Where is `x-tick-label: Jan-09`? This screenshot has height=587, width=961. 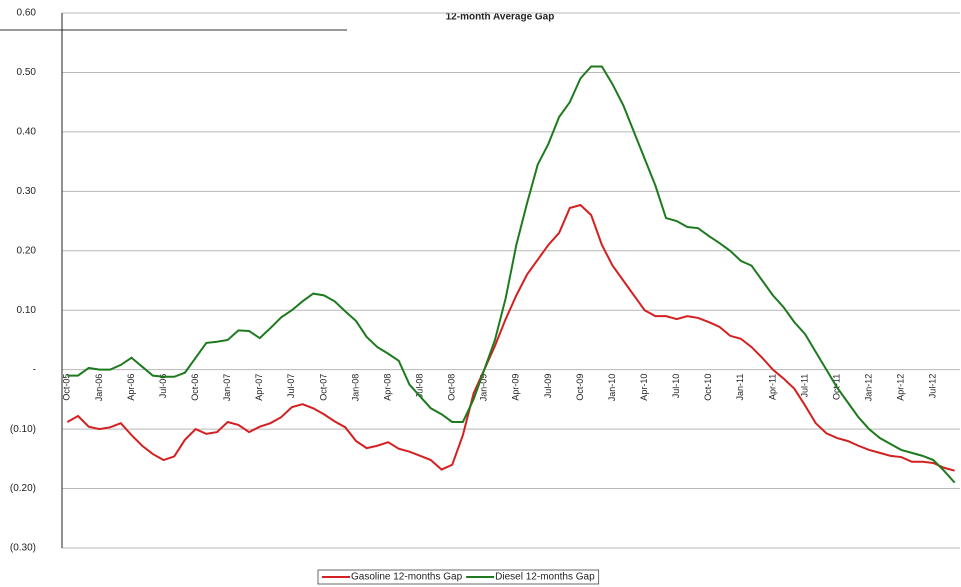
x-tick-label: Jan-09 is located at coordinates (484, 388).